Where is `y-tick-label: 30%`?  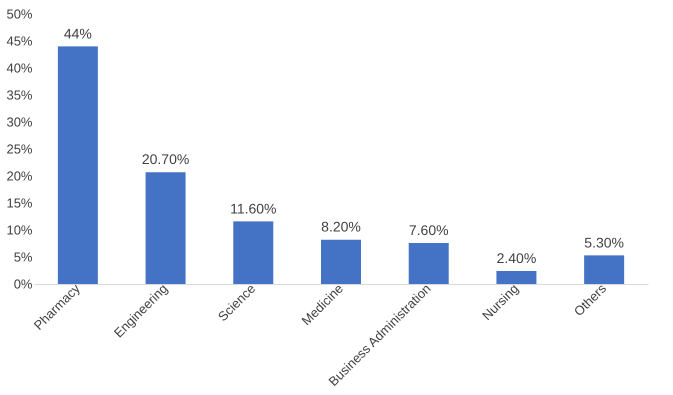 y-tick-label: 30% is located at coordinates (19, 122).